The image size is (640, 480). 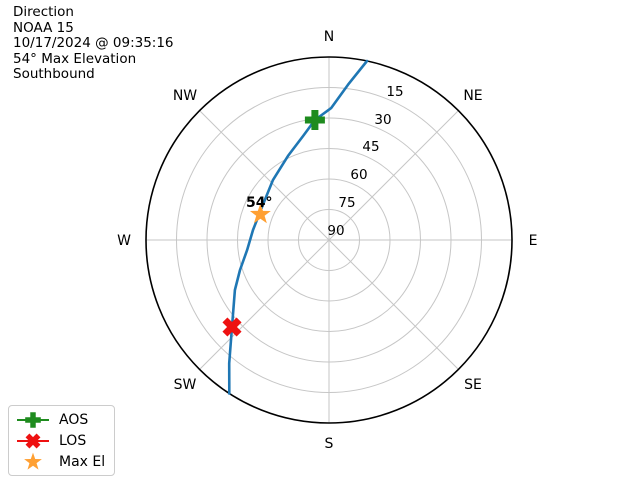 I want to click on compass-label-w: W, so click(x=124, y=241).